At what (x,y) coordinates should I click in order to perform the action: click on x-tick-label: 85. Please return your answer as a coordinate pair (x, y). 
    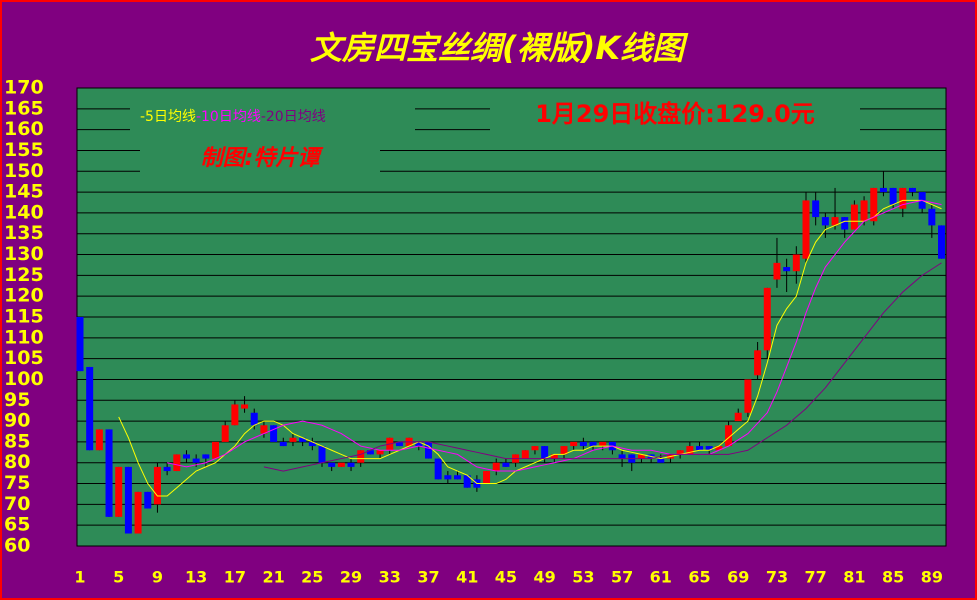
    Looking at the image, I should click on (893, 577).